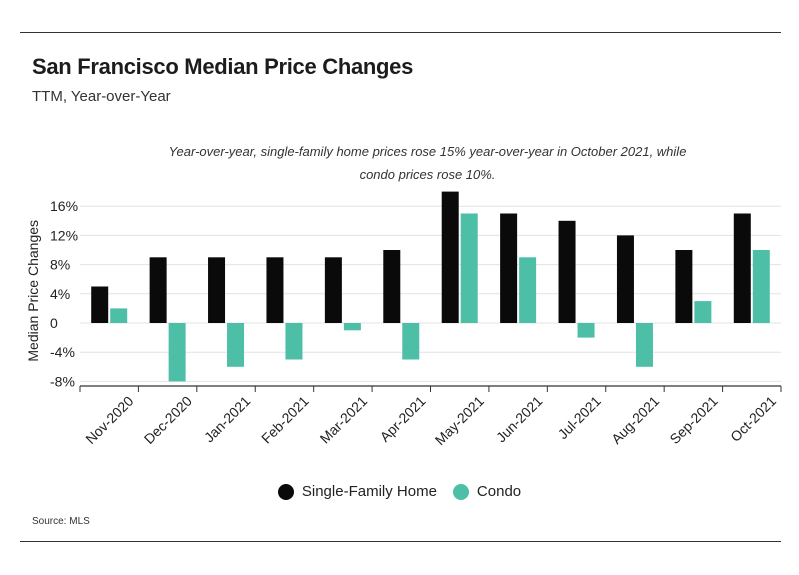 The width and height of the screenshot is (799, 575). Describe the element at coordinates (400, 32) in the screenshot. I see `top-rule` at that location.